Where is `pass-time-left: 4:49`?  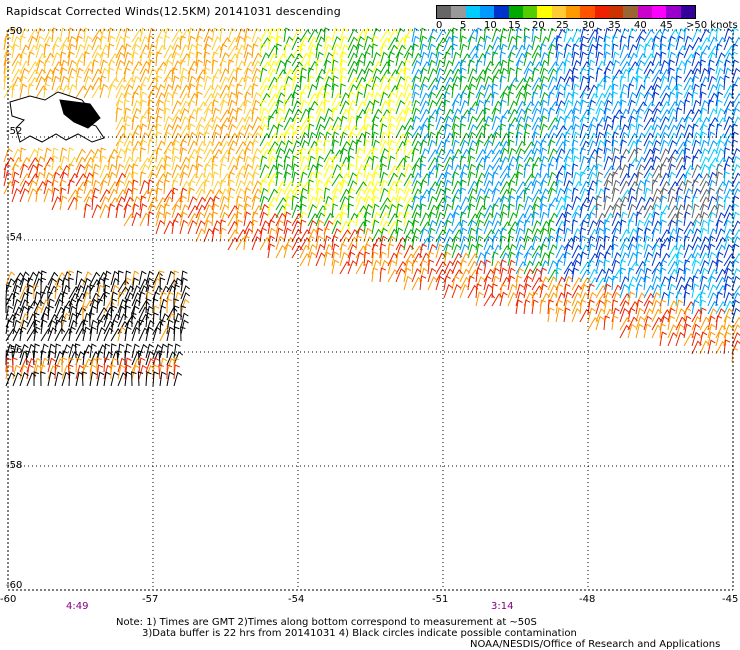
pass-time-left: 4:49 is located at coordinates (77, 606).